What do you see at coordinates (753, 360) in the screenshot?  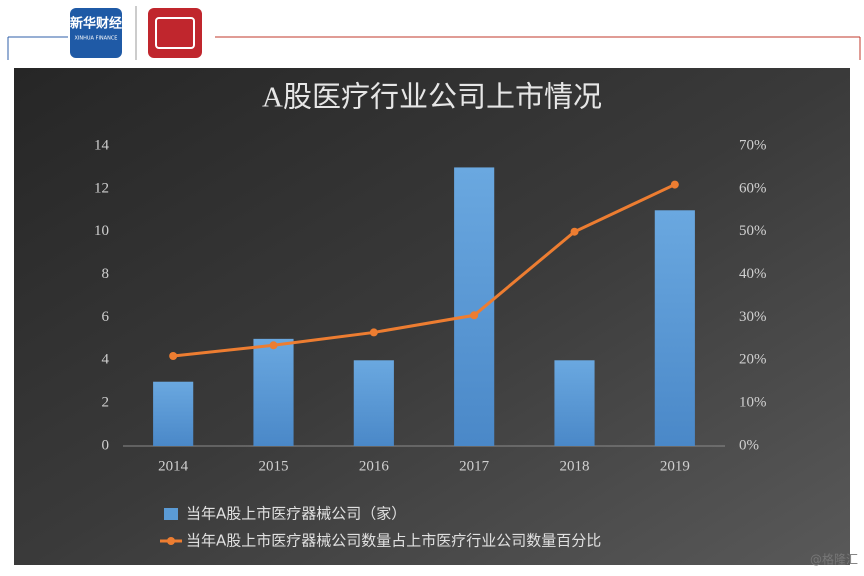 I see `y2-tick-label: 20%` at bounding box center [753, 360].